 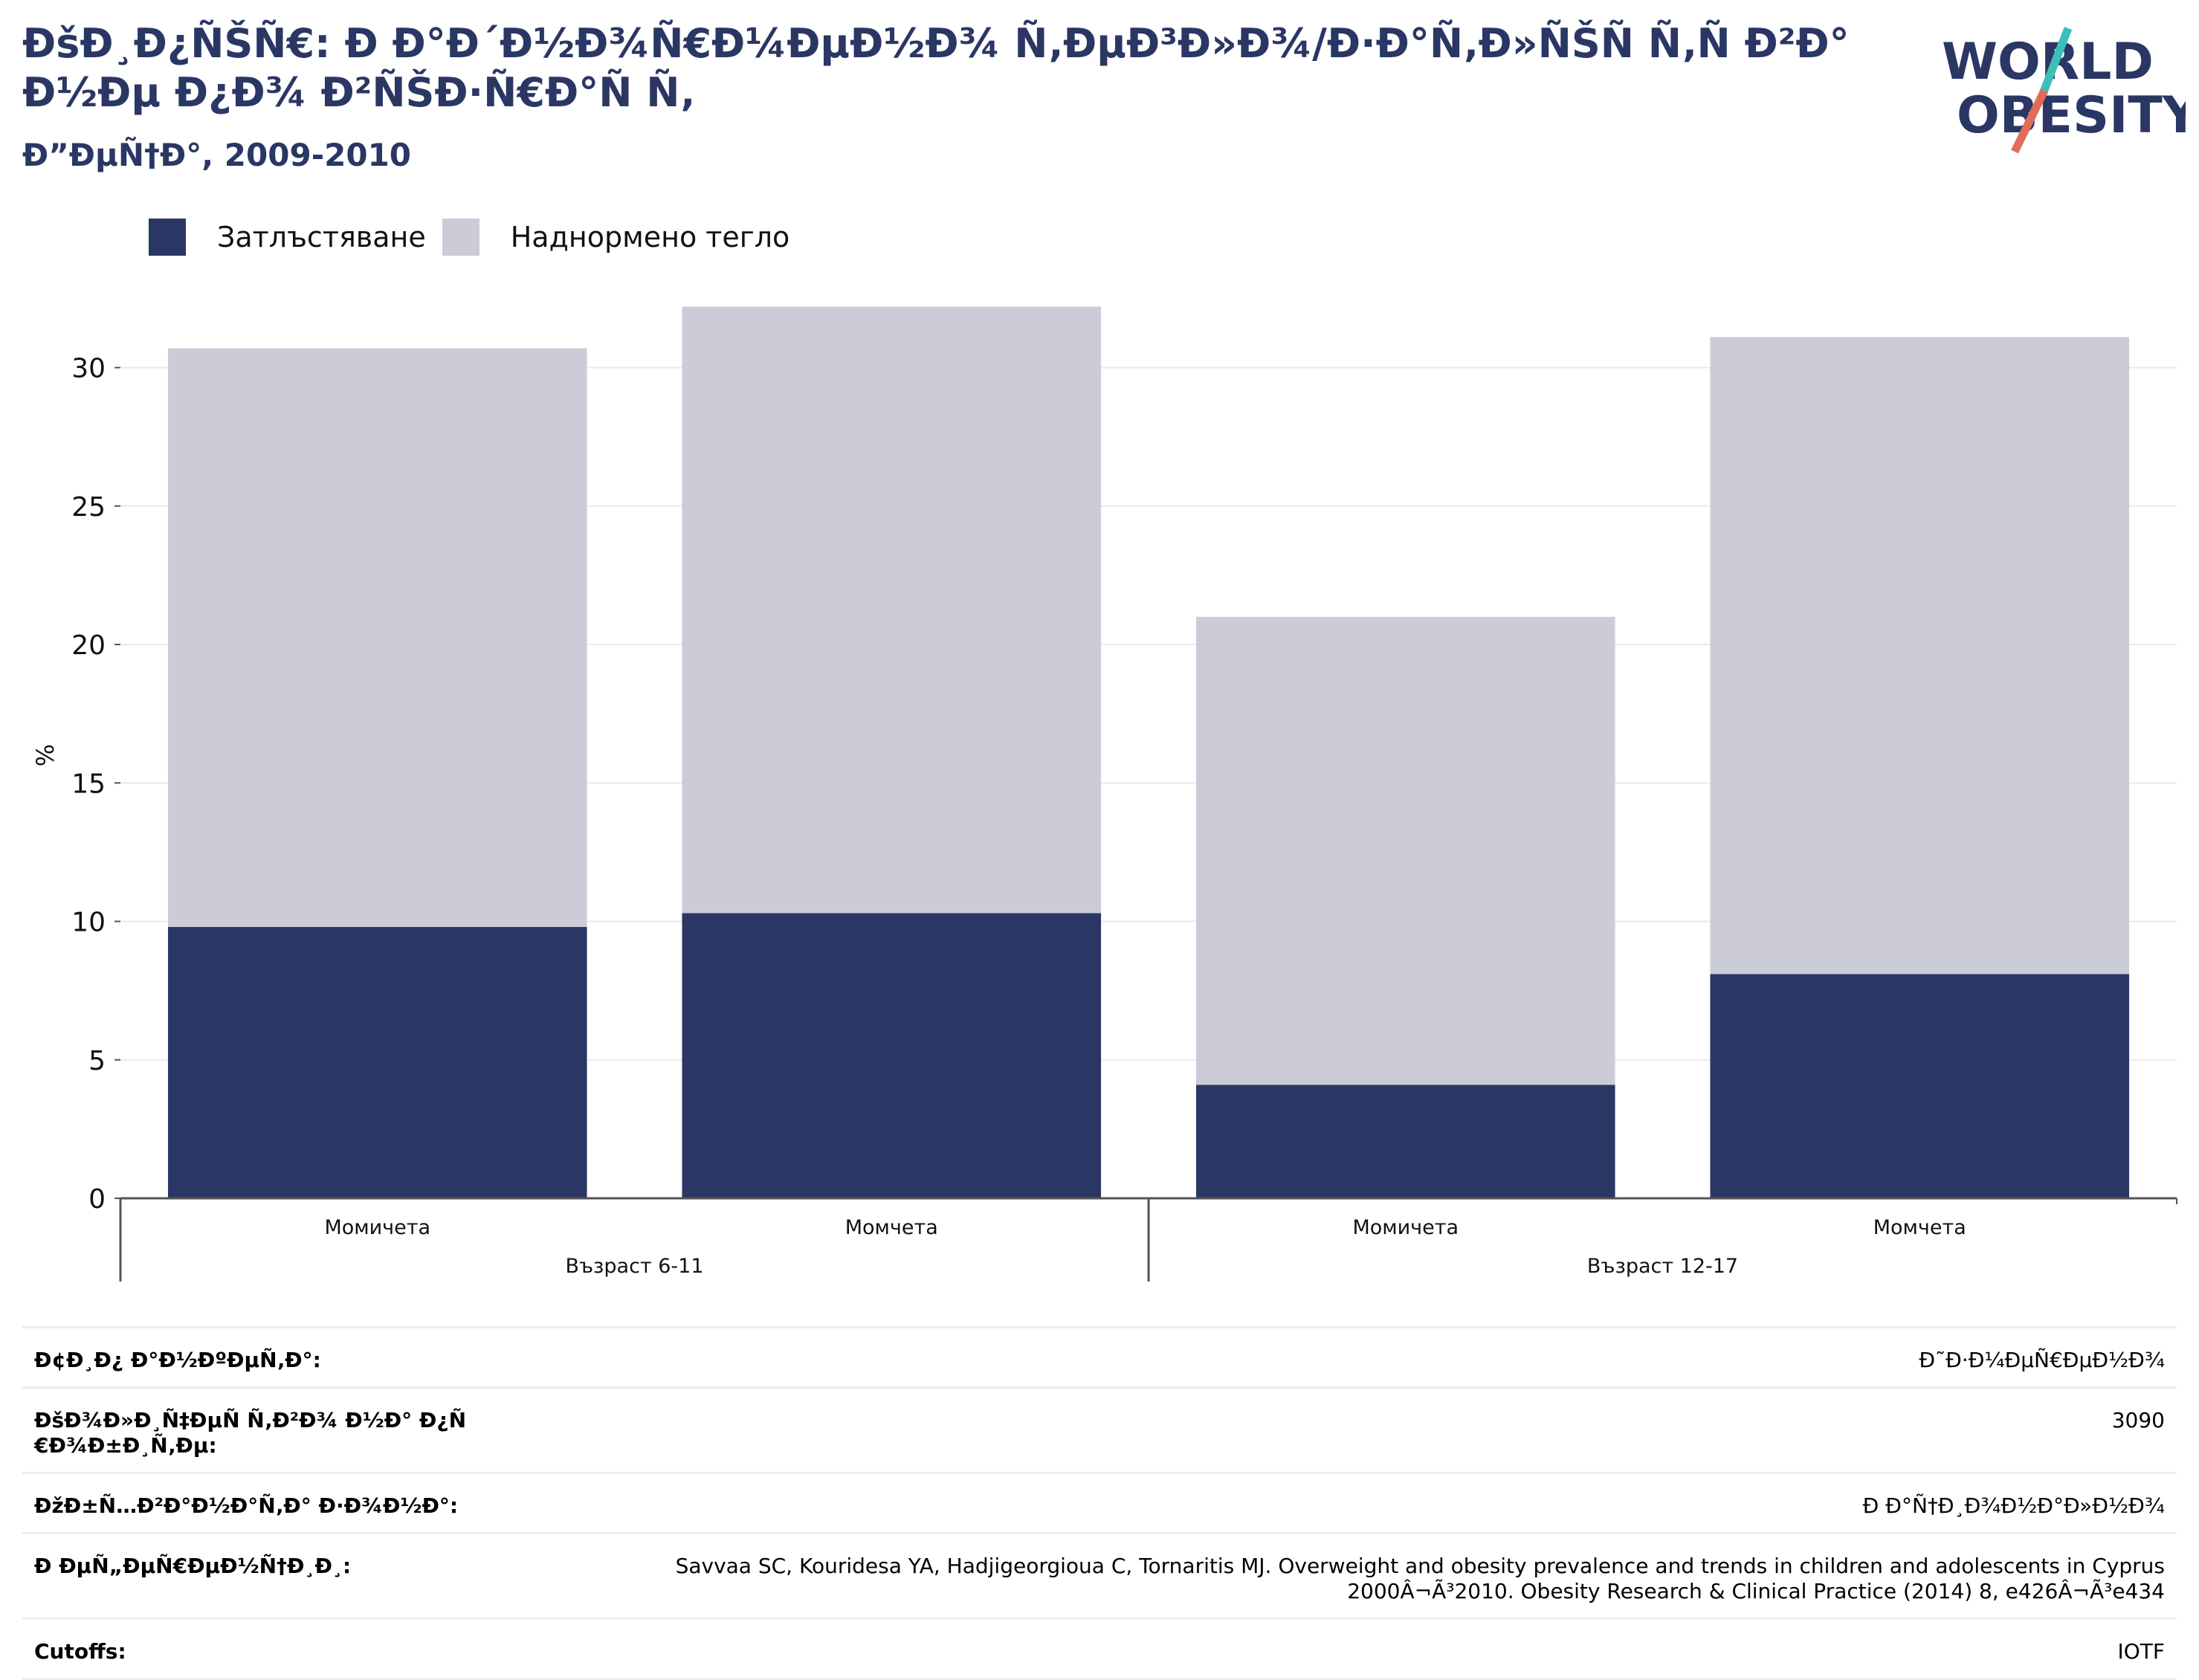 I want to click on world-obesity-logo: WORLD OBESITY, so click(x=2064, y=91).